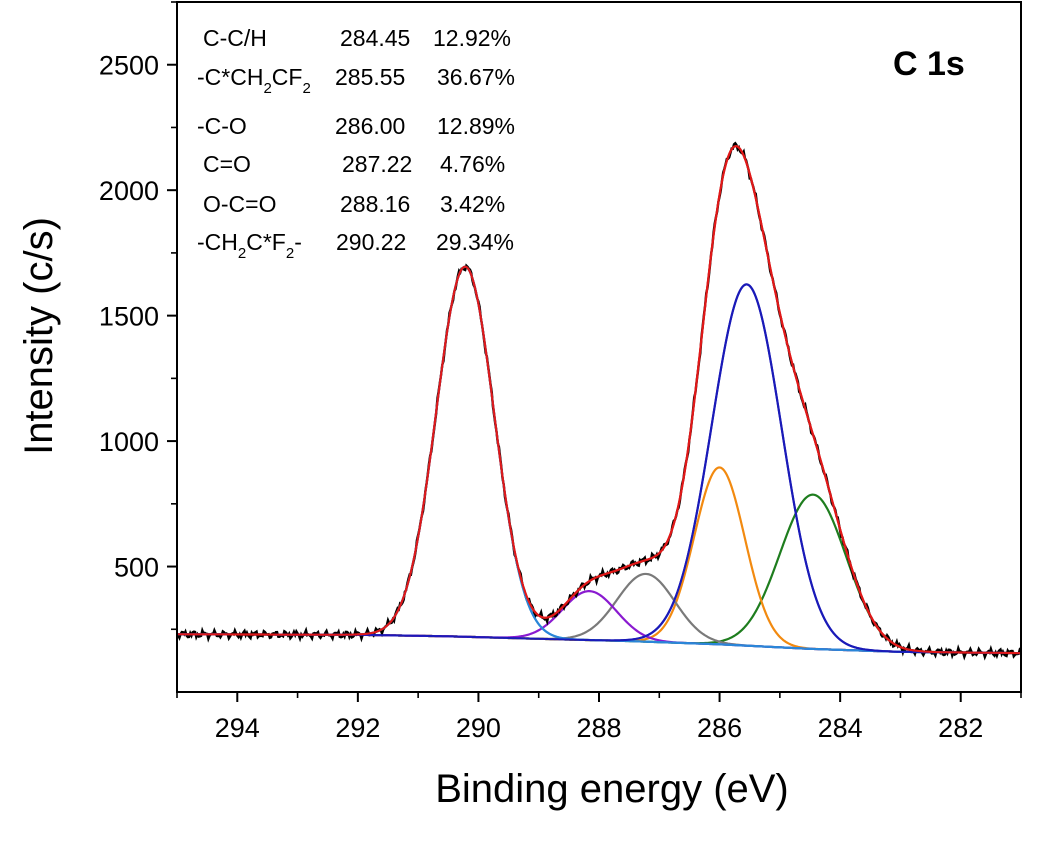 Image resolution: width=1047 pixels, height=851 pixels. What do you see at coordinates (476, 77) in the screenshot?
I see `peak-percent: 36.67%` at bounding box center [476, 77].